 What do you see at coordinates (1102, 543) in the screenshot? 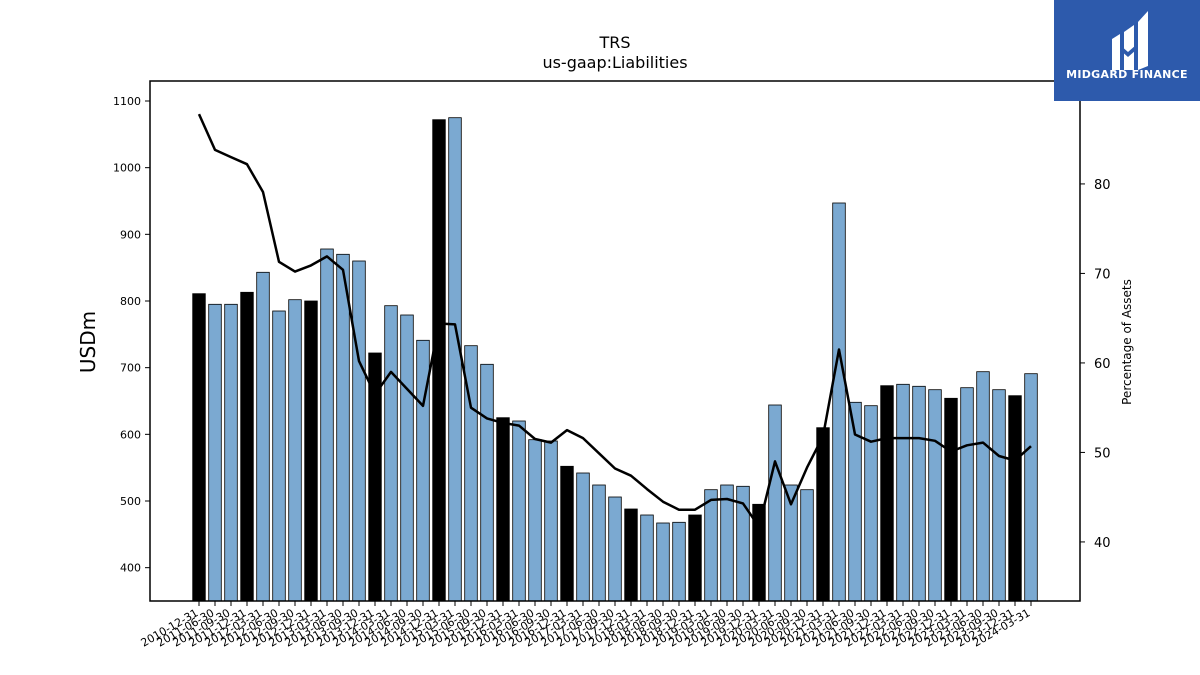
I see `y2-tick-label: 40` at bounding box center [1102, 543].